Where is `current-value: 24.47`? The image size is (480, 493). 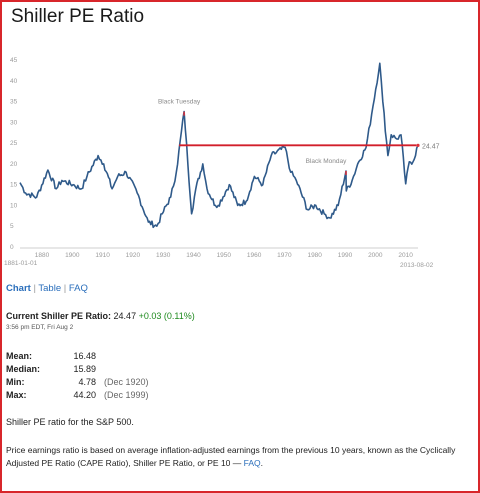 current-value: 24.47 is located at coordinates (125, 316).